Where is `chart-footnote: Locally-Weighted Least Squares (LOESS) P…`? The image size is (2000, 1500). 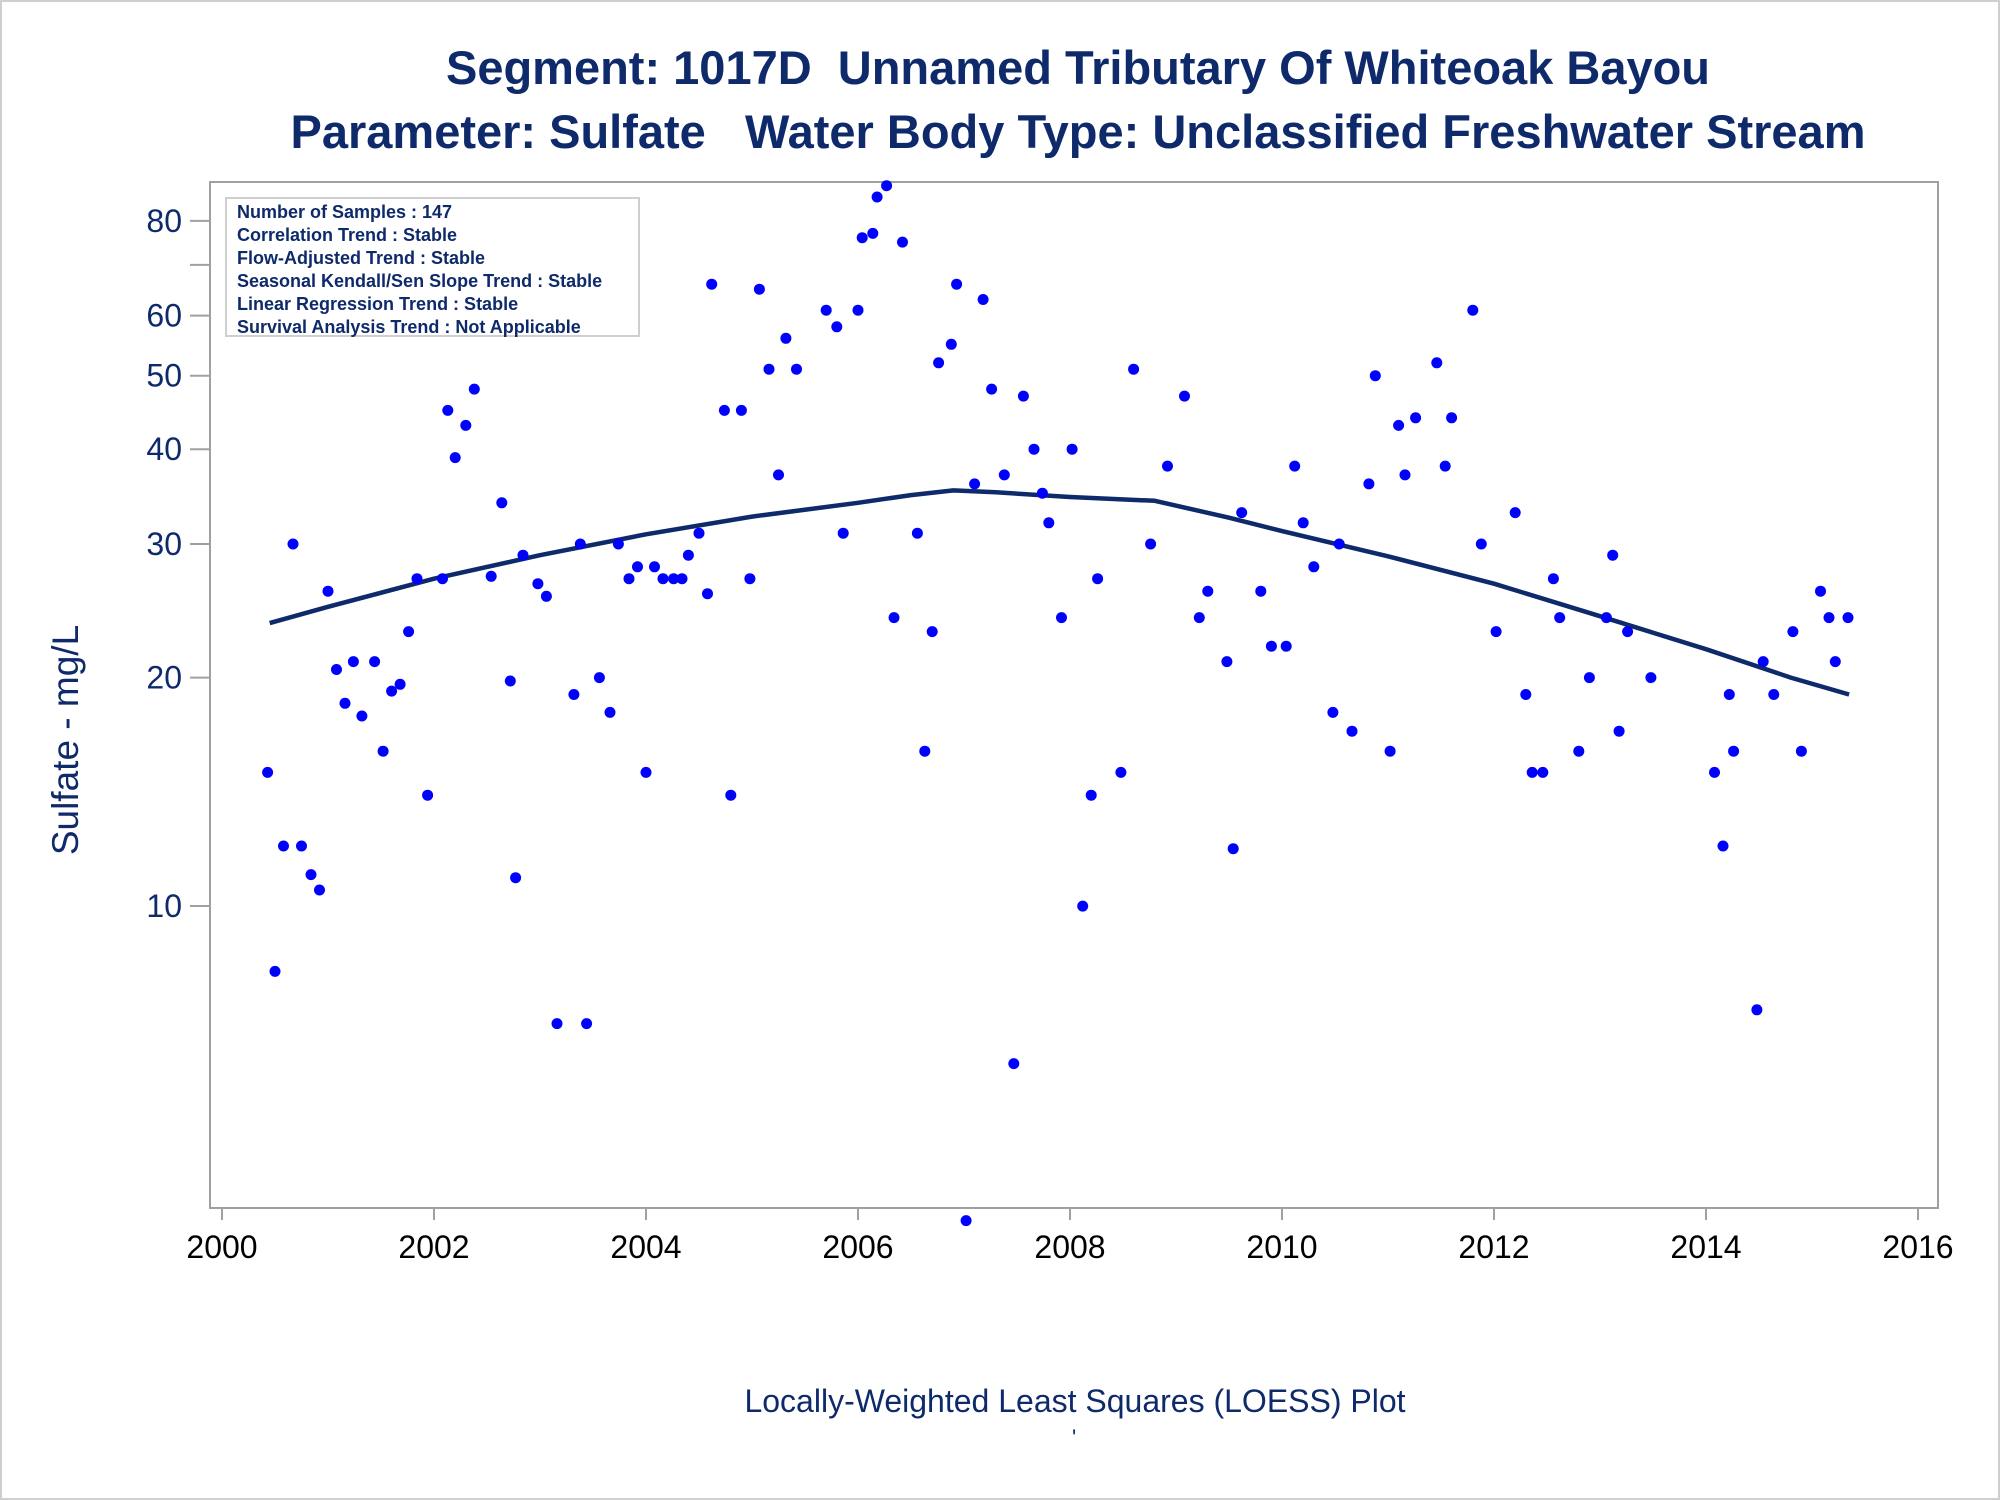
chart-footnote: Locally-Weighted Least Squares (LOESS) P… is located at coordinates (1075, 1401).